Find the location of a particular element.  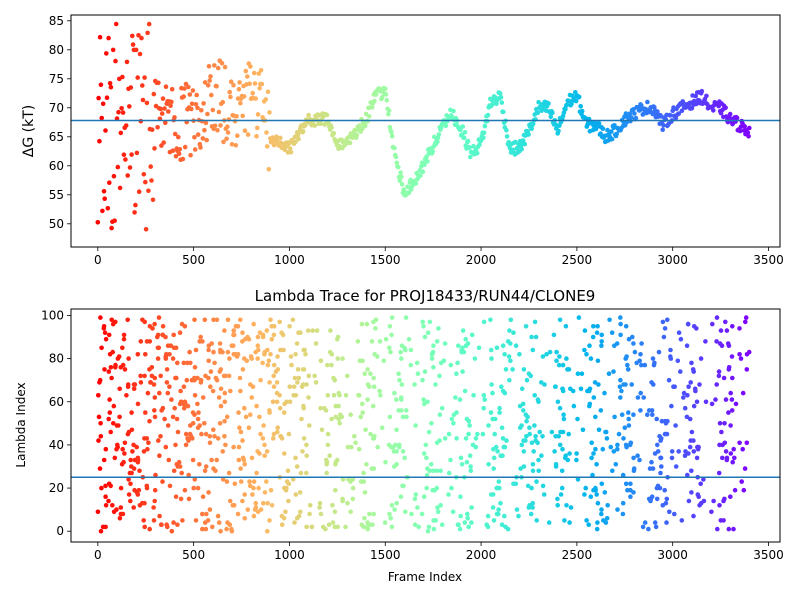

y-tick-label: 85 is located at coordinates (56, 21).